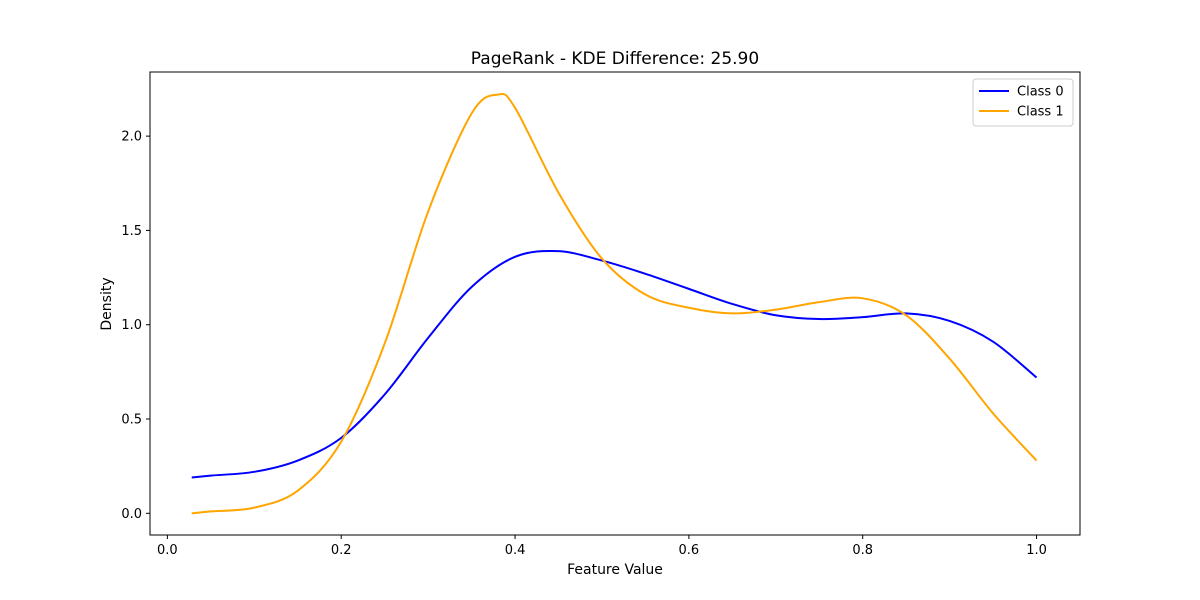 The height and width of the screenshot is (600, 1200). What do you see at coordinates (341, 550) in the screenshot?
I see `x-tick-label: 0.2` at bounding box center [341, 550].